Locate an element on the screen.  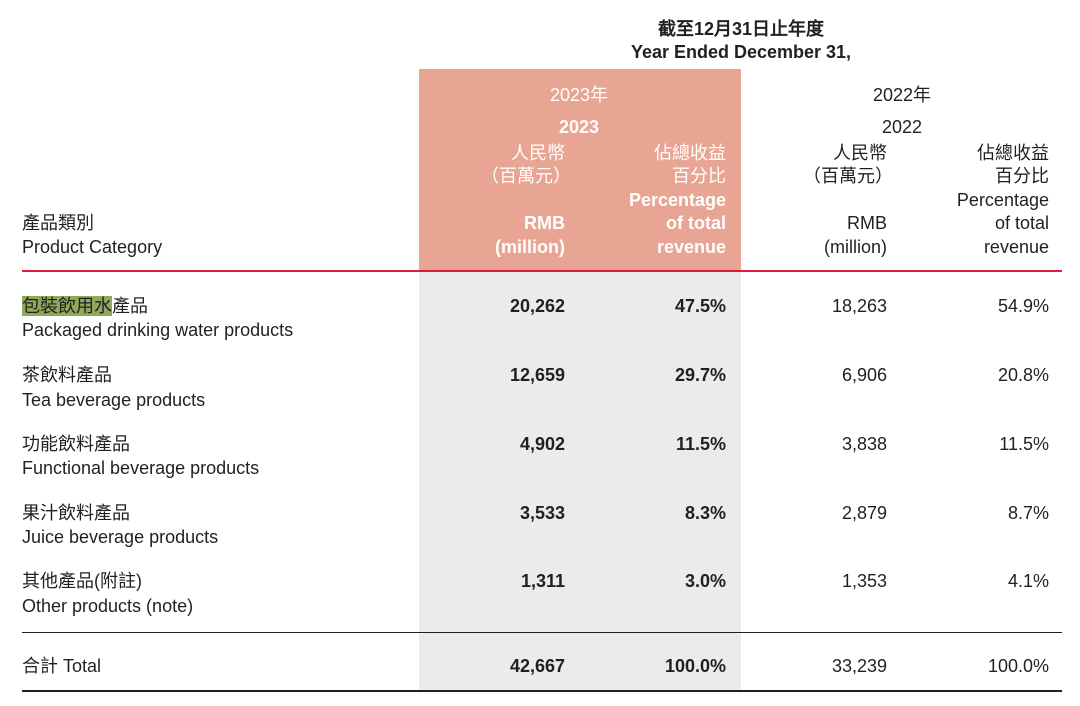
row-pct-2022: 54.9% is located at coordinates (1023, 306).